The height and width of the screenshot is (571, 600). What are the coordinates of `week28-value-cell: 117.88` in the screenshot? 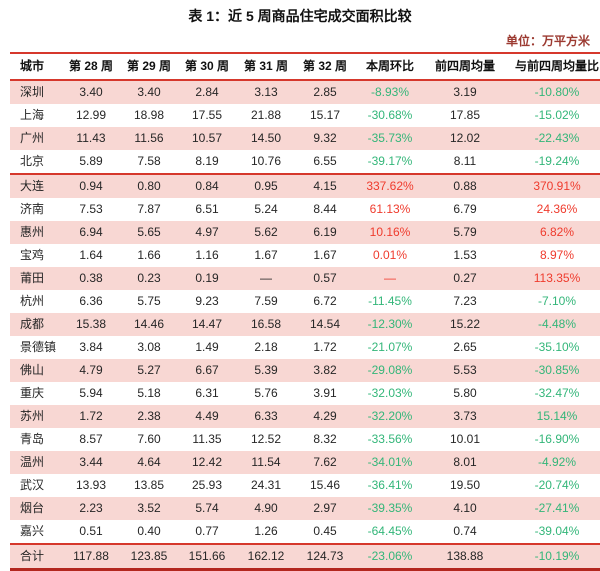 It's located at (91, 556).